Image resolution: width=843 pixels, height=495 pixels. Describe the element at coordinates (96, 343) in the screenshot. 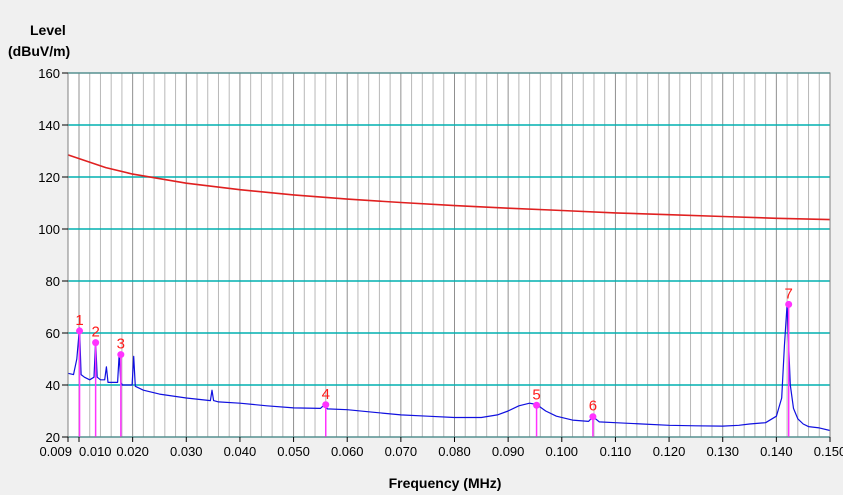

I see `marker-2-point` at that location.